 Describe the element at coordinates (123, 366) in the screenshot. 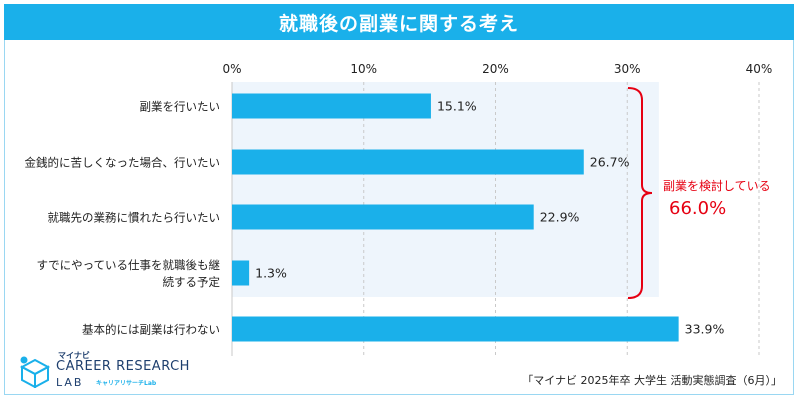

I see `logo-brand-main: CAREER RESEARCH` at that location.